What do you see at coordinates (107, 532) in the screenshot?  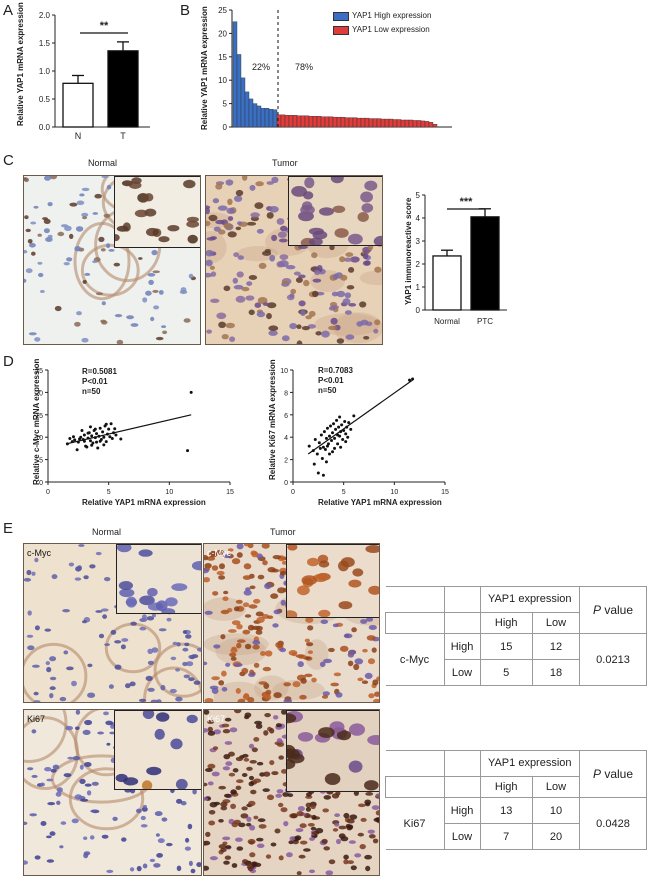 I see `panel-e-normal-label: Normal` at bounding box center [107, 532].